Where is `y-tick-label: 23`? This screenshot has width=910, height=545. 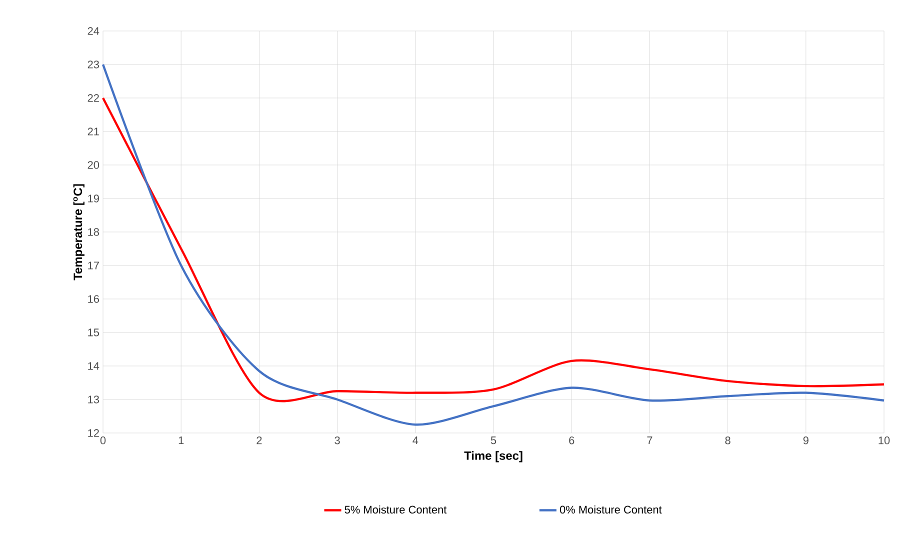 y-tick-label: 23 is located at coordinates (93, 64).